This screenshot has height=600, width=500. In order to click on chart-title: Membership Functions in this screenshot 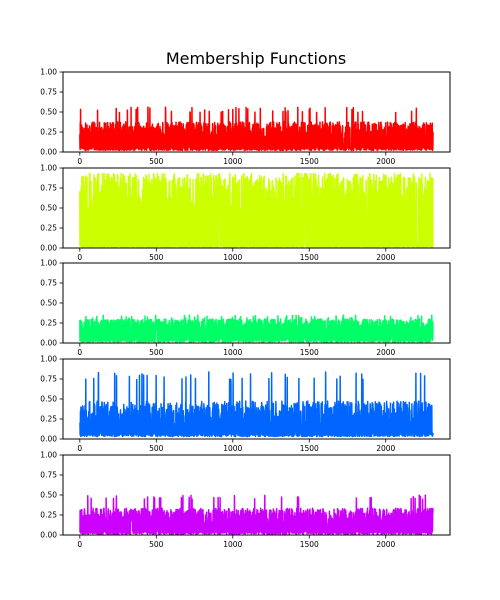, I will do `click(256, 58)`.